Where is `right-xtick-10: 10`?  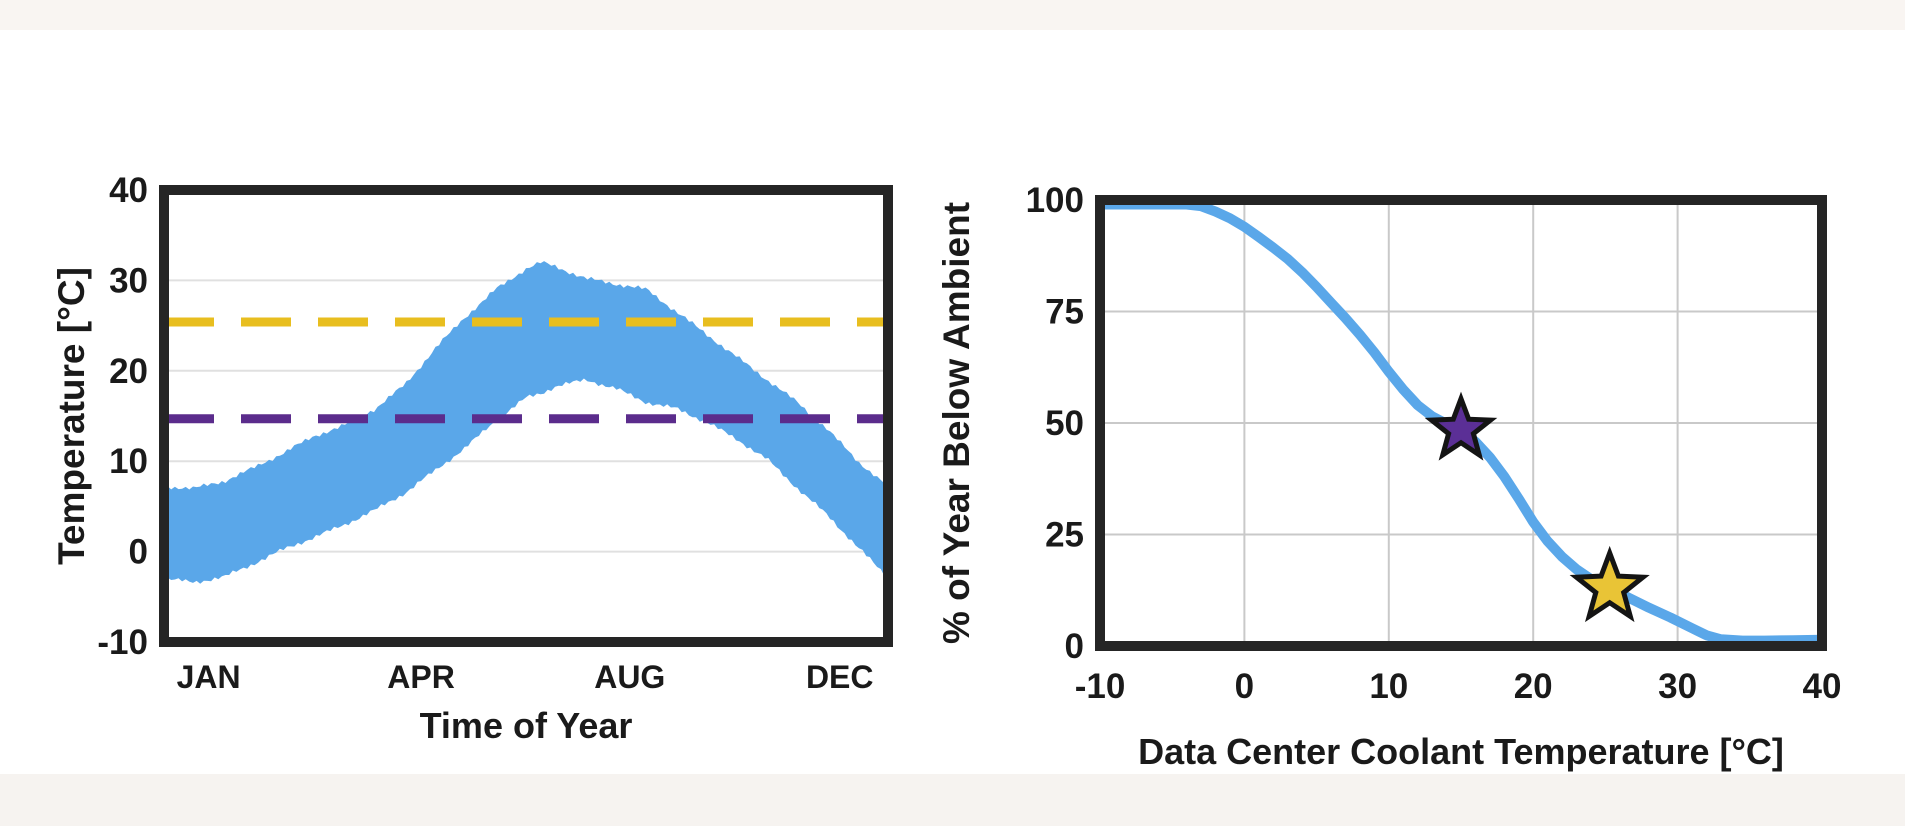
right-xtick-10: 10 is located at coordinates (1388, 686).